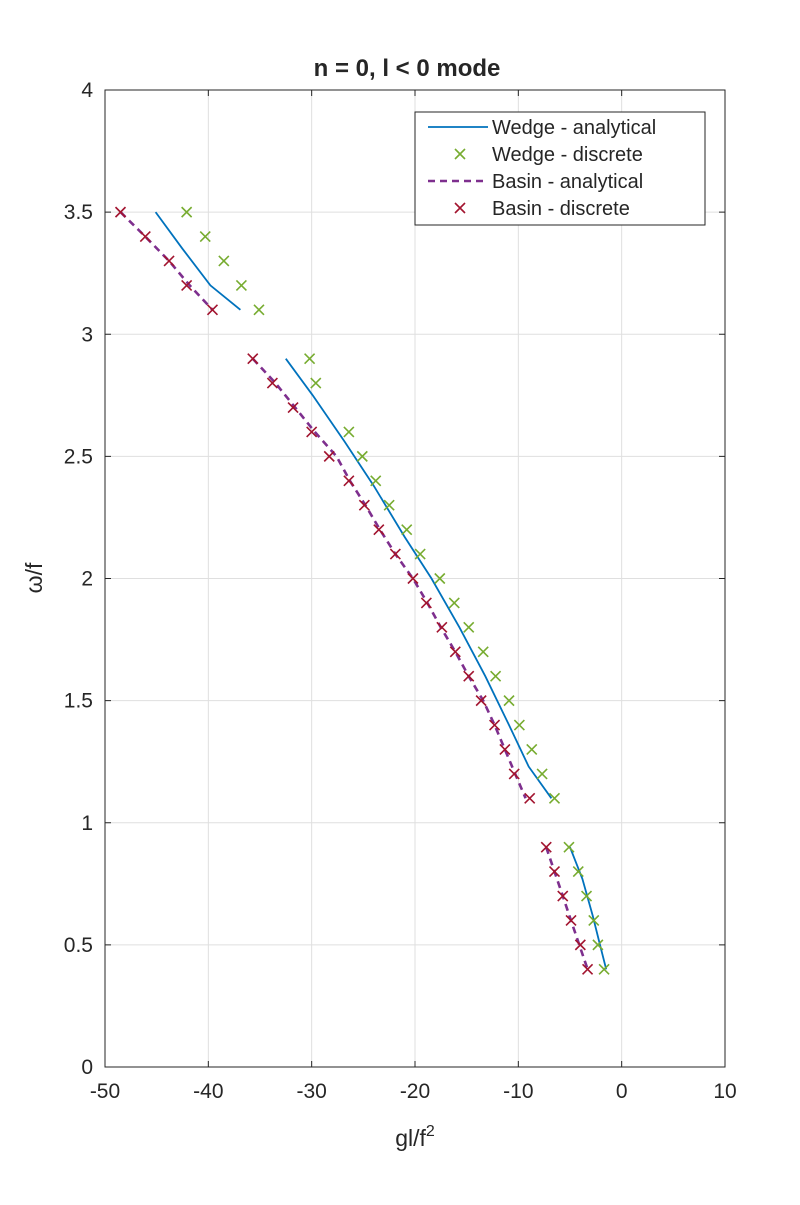 The image size is (800, 1205). What do you see at coordinates (87, 90) in the screenshot?
I see `y-tick-label: 4` at bounding box center [87, 90].